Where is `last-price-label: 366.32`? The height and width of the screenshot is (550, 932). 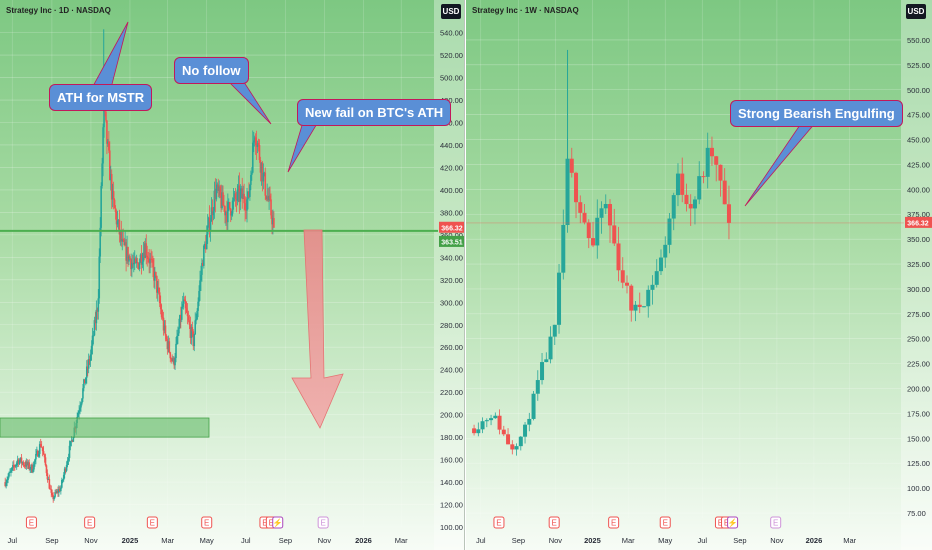
last-price-label: 366.32 is located at coordinates (918, 223).